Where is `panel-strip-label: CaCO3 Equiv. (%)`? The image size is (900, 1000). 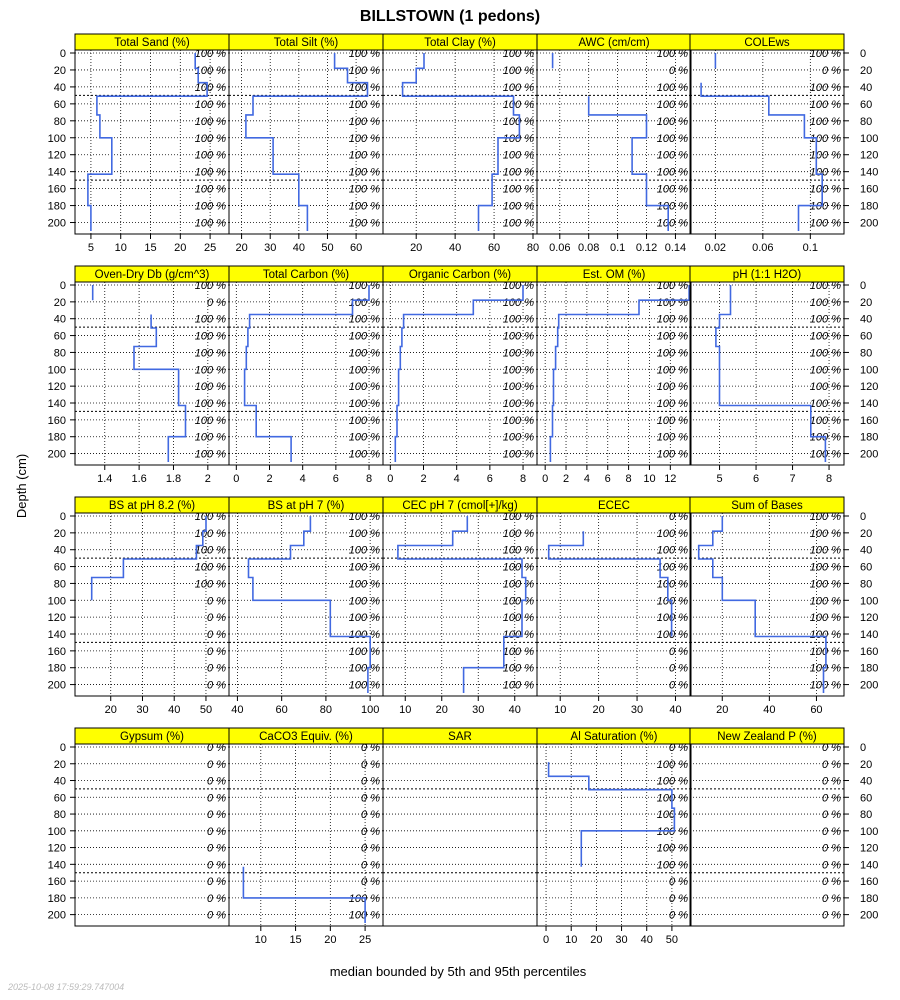 panel-strip-label: CaCO3 Equiv. (%) is located at coordinates (306, 737).